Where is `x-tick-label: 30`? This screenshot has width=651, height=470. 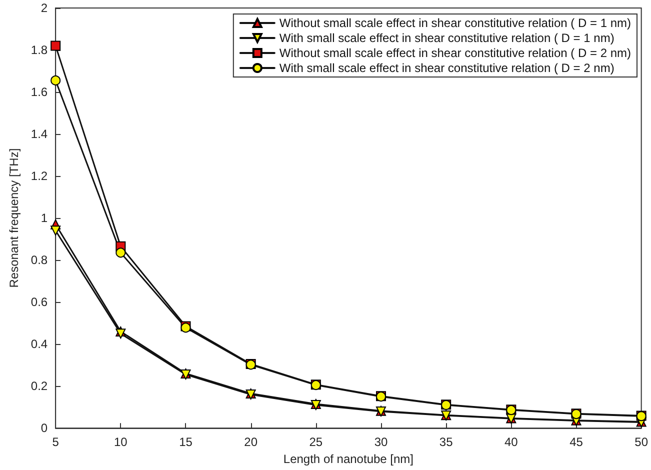
x-tick-label: 30 is located at coordinates (381, 442).